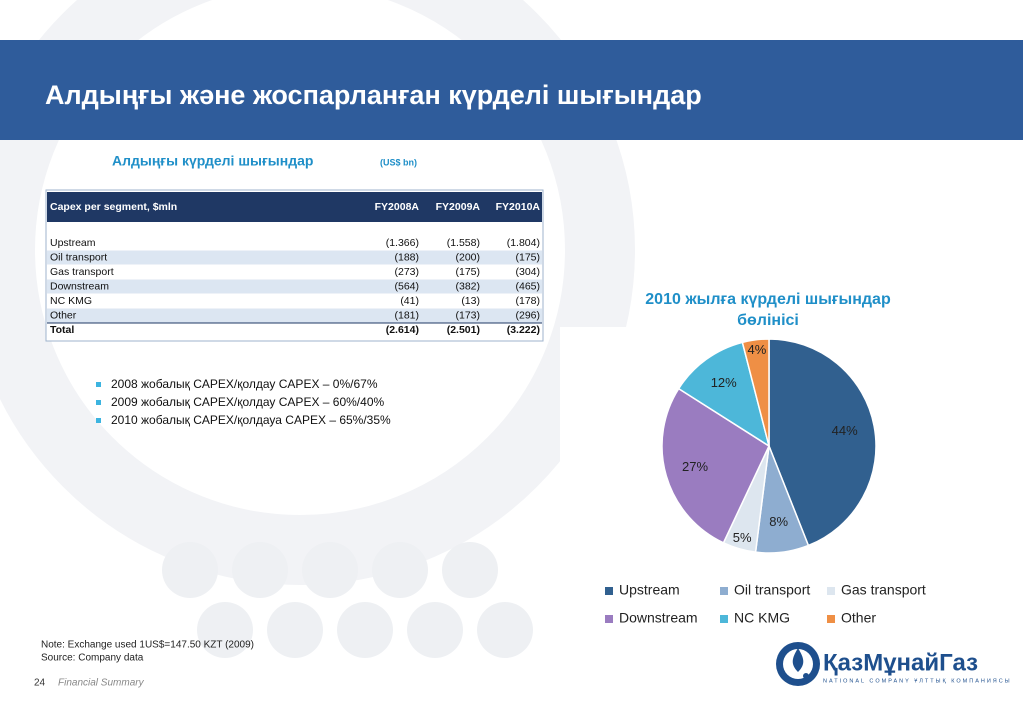 This screenshot has width=1023, height=713. Describe the element at coordinates (523, 330) in the screenshot. I see `table-cell: (3.222)` at that location.